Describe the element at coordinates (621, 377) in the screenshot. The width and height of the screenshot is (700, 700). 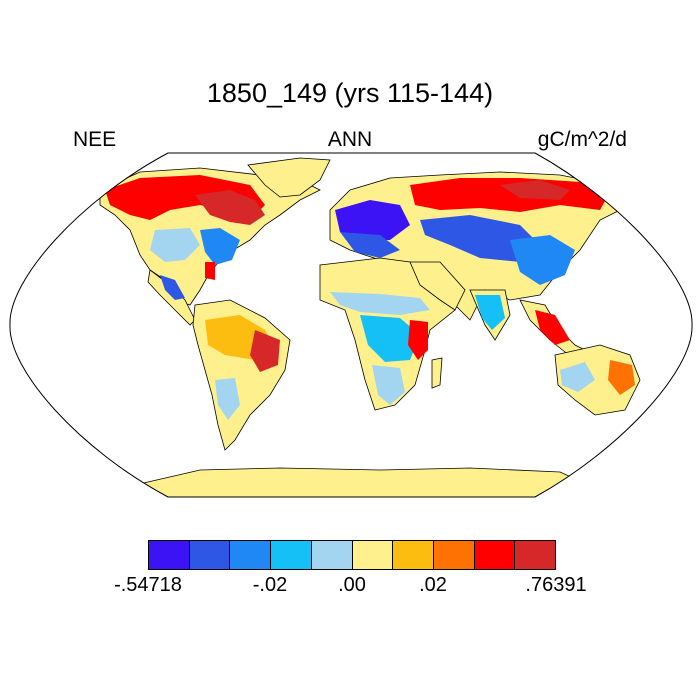
I see `nee-patch-australia-east` at that location.